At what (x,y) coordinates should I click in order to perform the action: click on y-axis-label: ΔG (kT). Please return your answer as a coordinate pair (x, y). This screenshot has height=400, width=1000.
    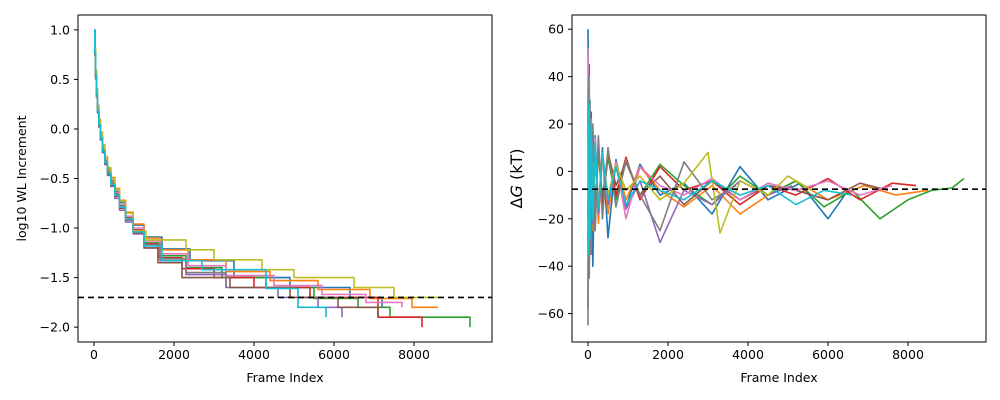
    Looking at the image, I should click on (516, 179).